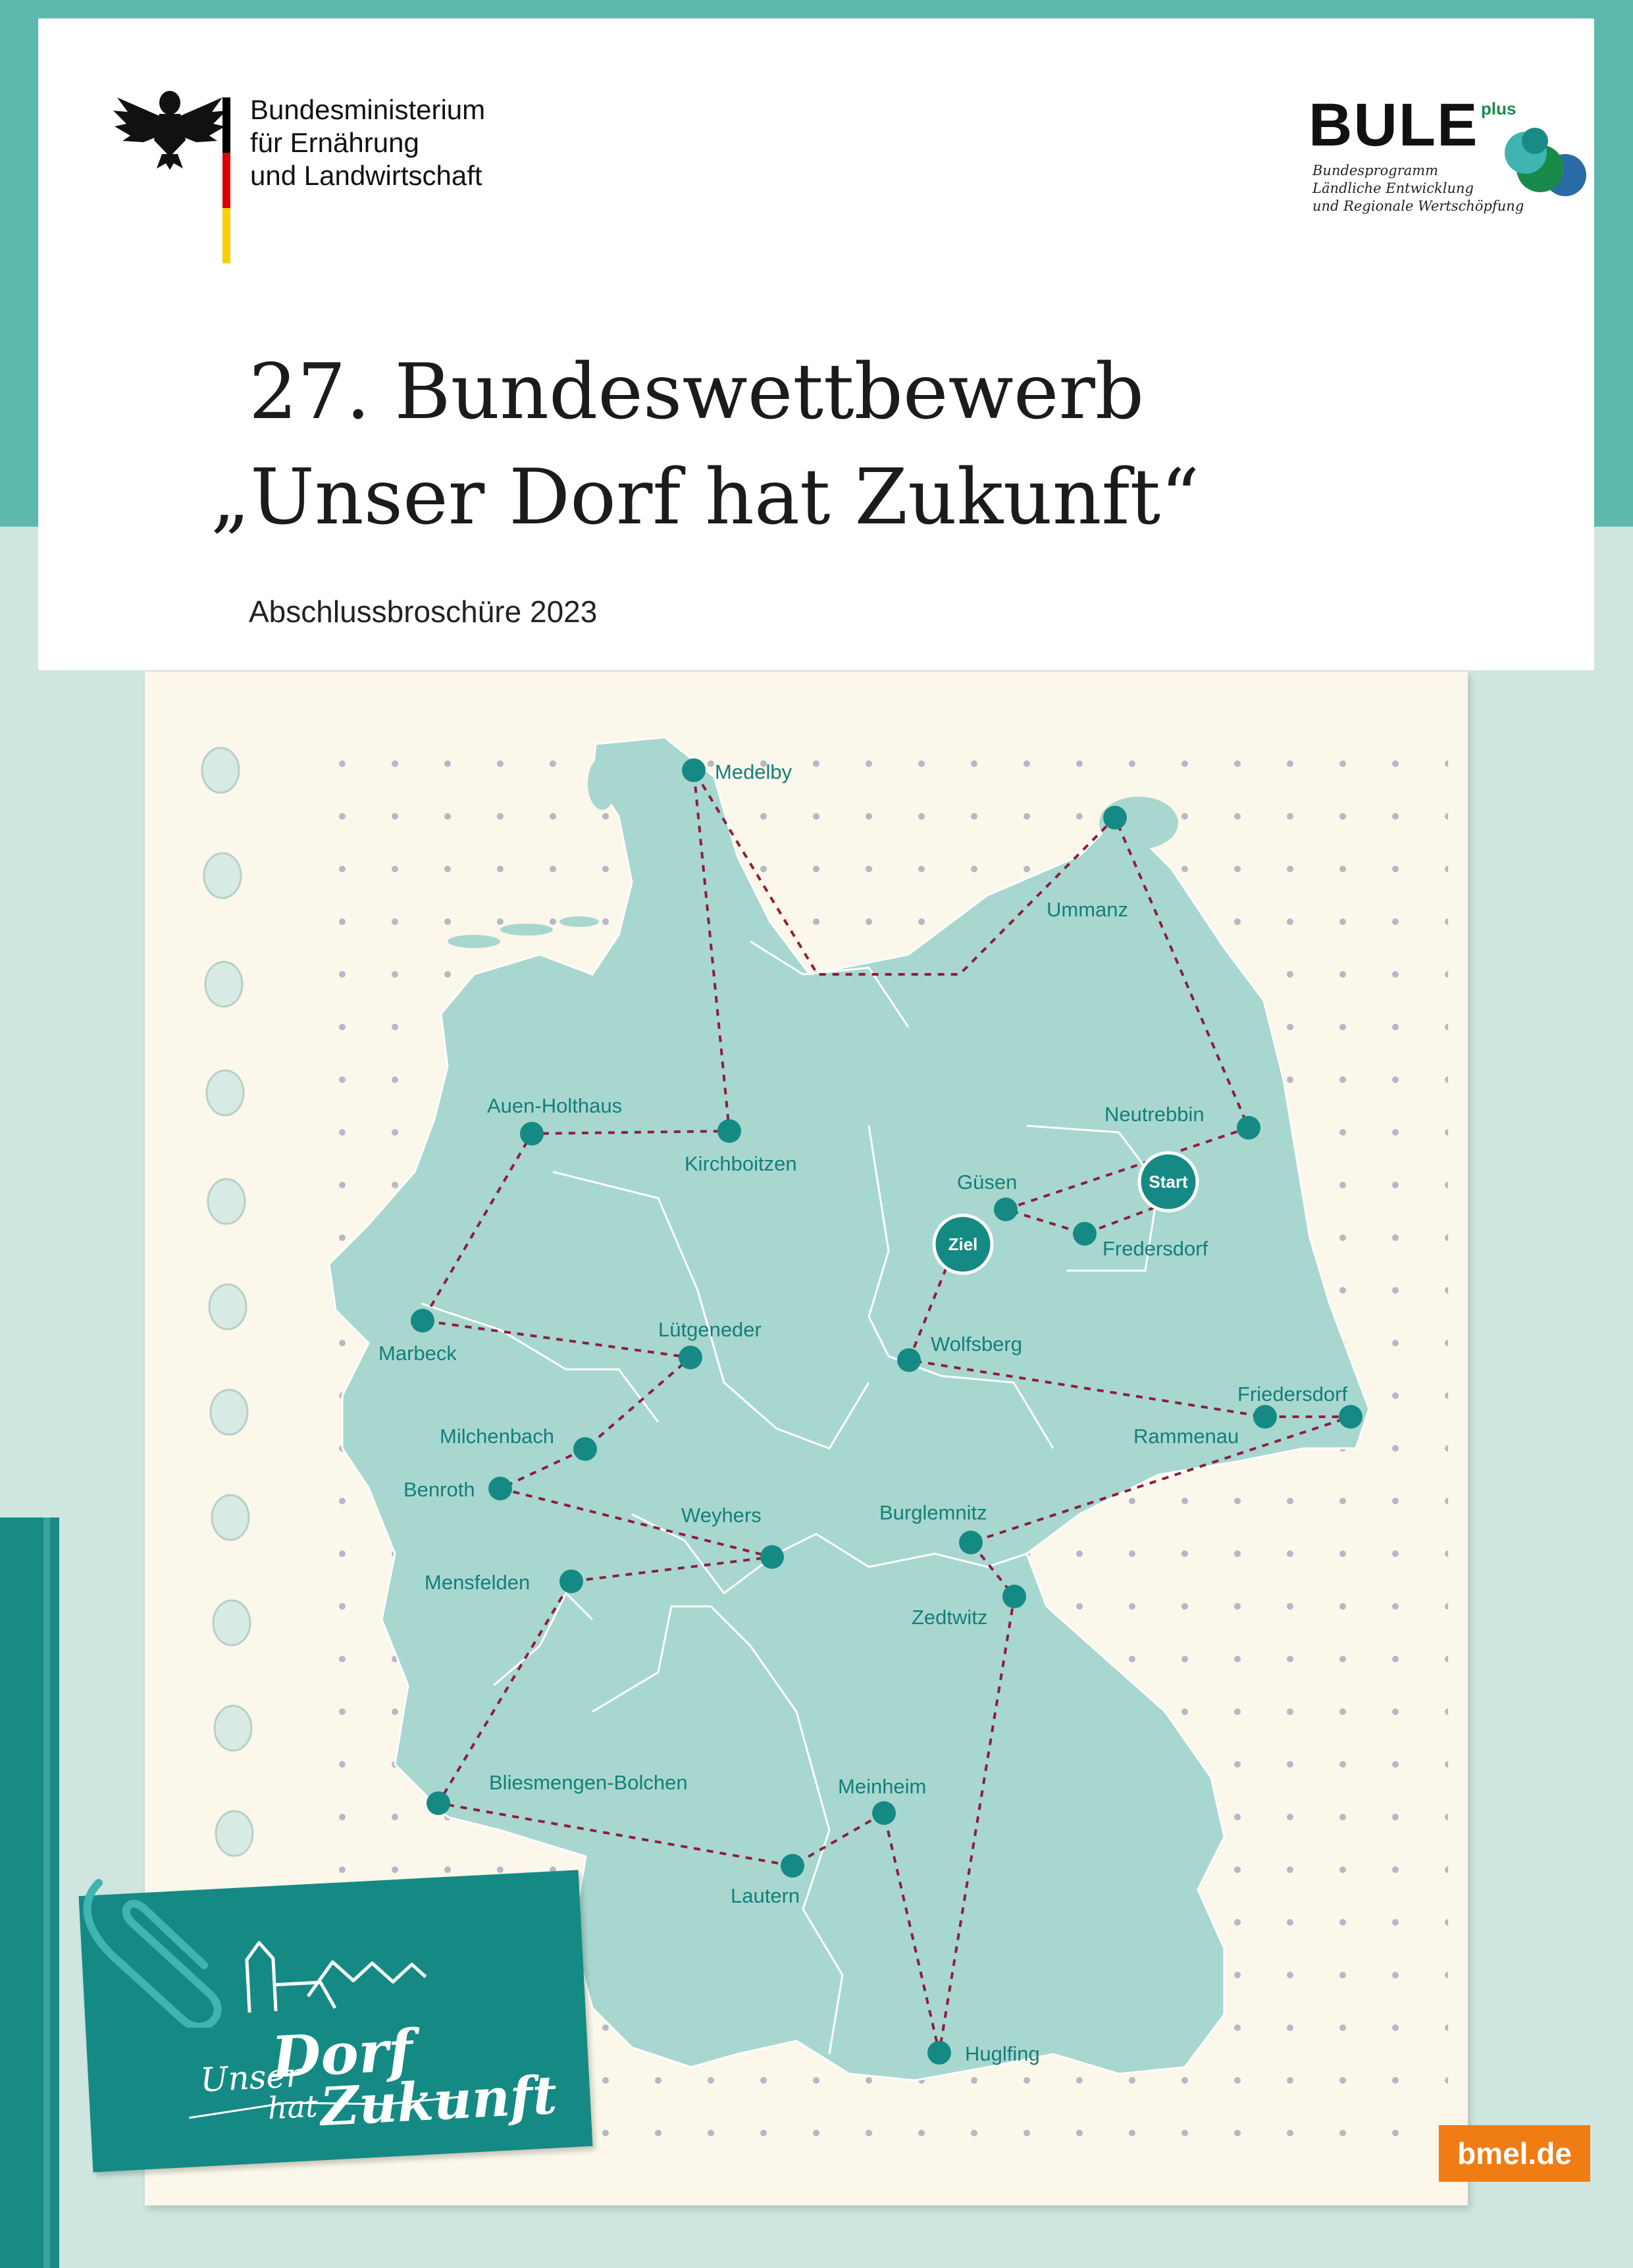 Image resolution: width=1633 pixels, height=2268 pixels. What do you see at coordinates (1006, 1209) in the screenshot?
I see `city-dot-guesen` at bounding box center [1006, 1209].